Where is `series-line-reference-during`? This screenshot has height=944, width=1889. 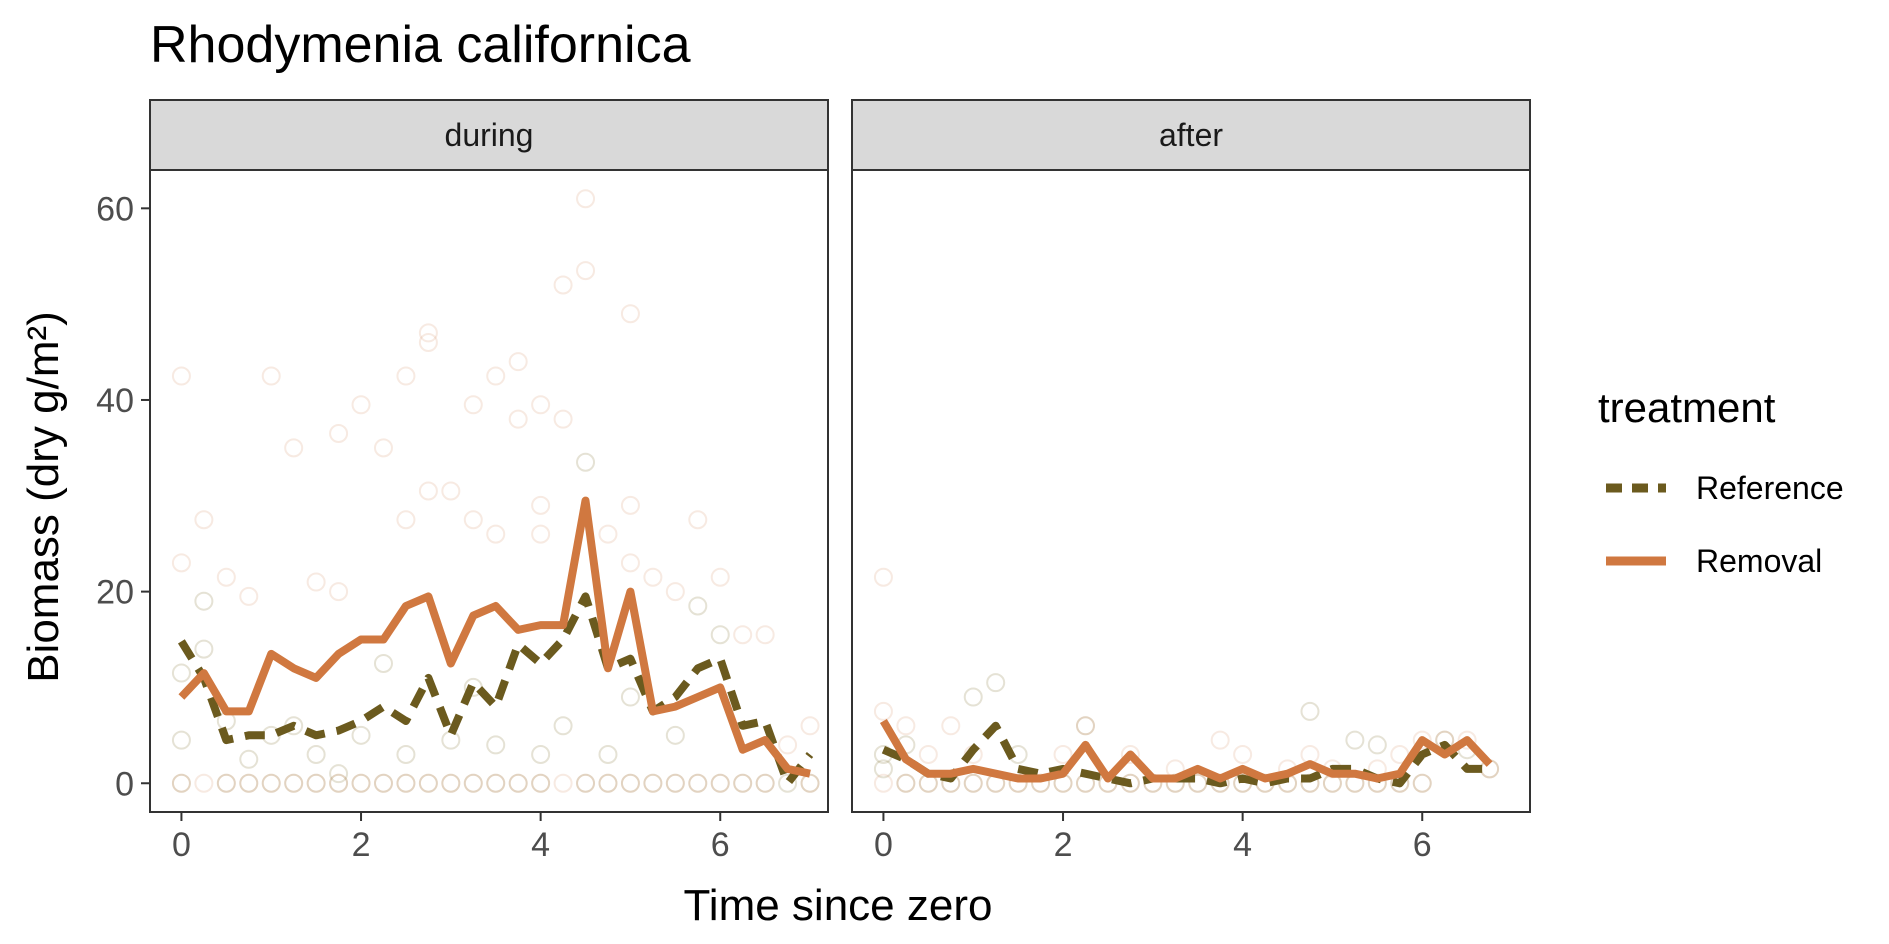
series-line-reference-during is located at coordinates (495, 690).